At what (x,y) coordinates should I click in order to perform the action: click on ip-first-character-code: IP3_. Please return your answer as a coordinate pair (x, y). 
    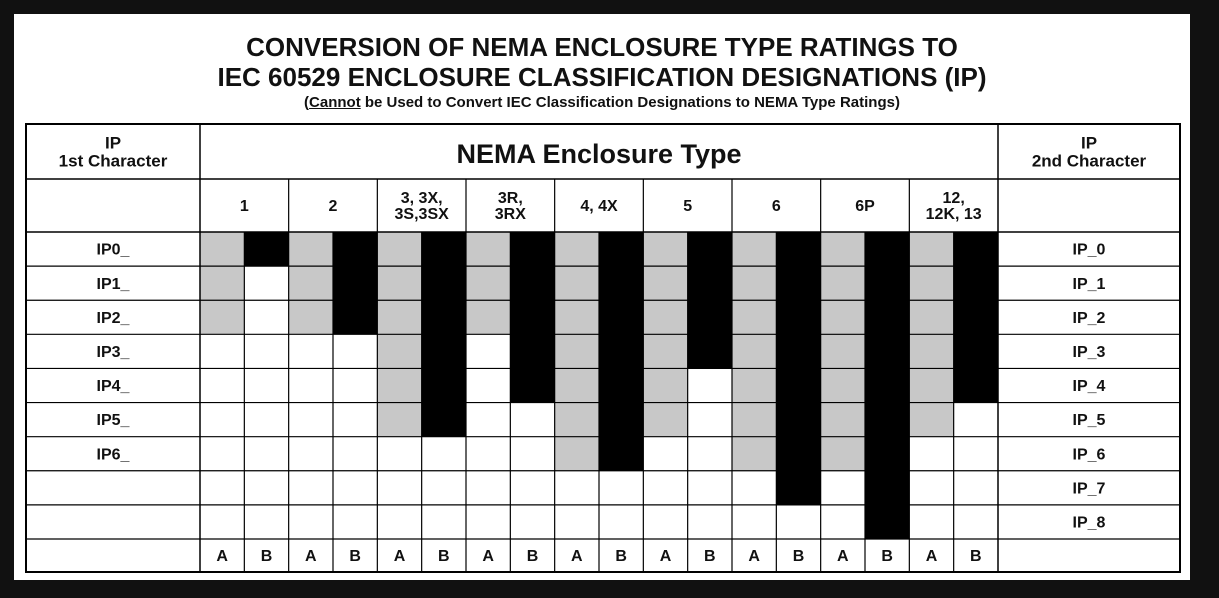
    Looking at the image, I should click on (114, 352).